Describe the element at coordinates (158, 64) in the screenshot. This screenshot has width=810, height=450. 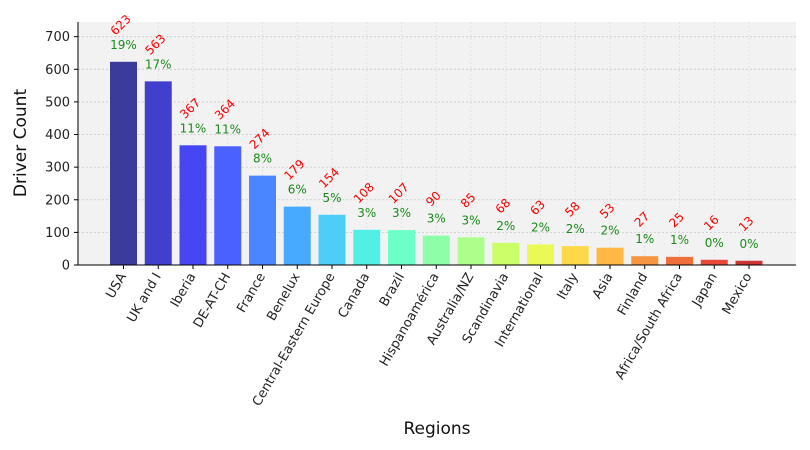
I see `percent-label: 17%` at that location.